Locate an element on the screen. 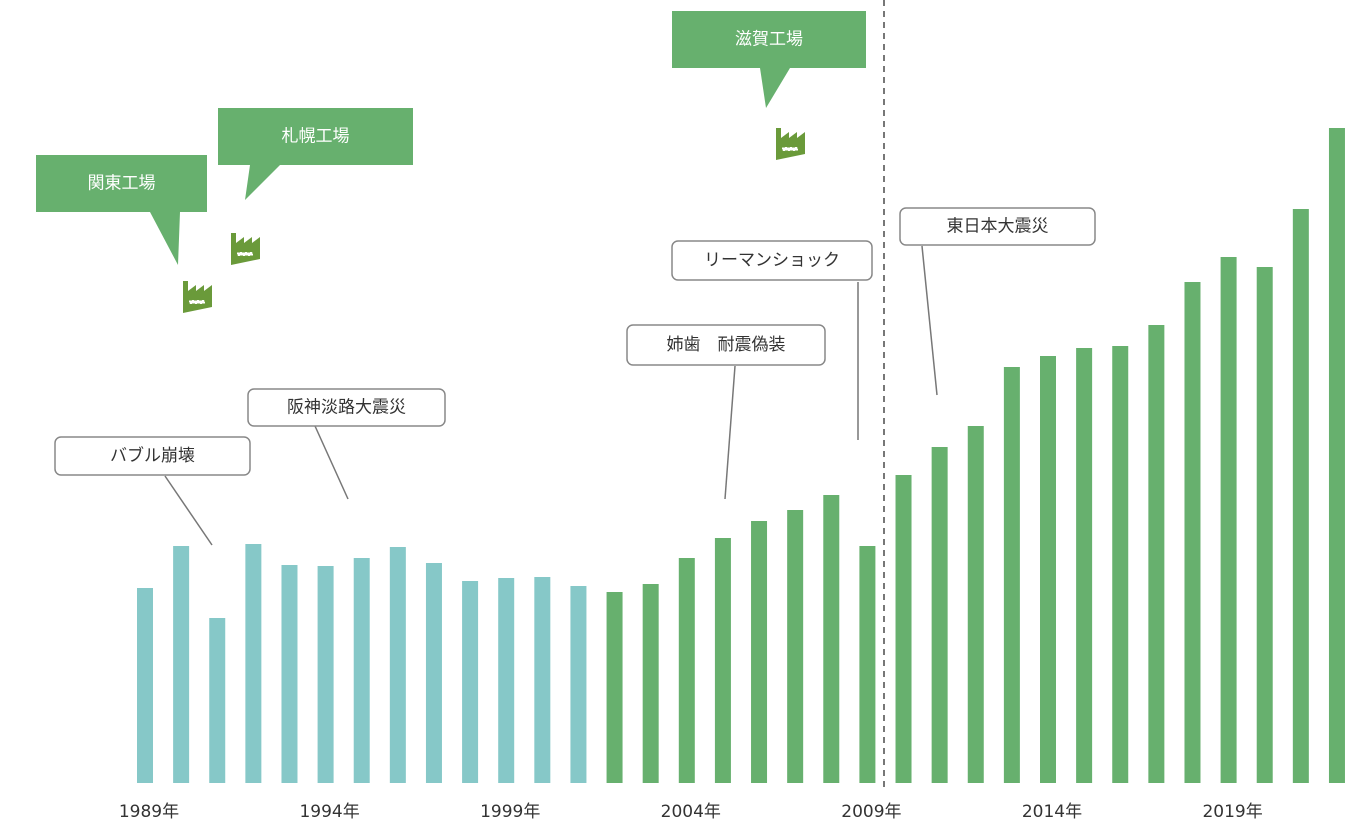 Image resolution: width=1347 pixels, height=832 pixels. factory-callout: 関東工場 is located at coordinates (121, 210).